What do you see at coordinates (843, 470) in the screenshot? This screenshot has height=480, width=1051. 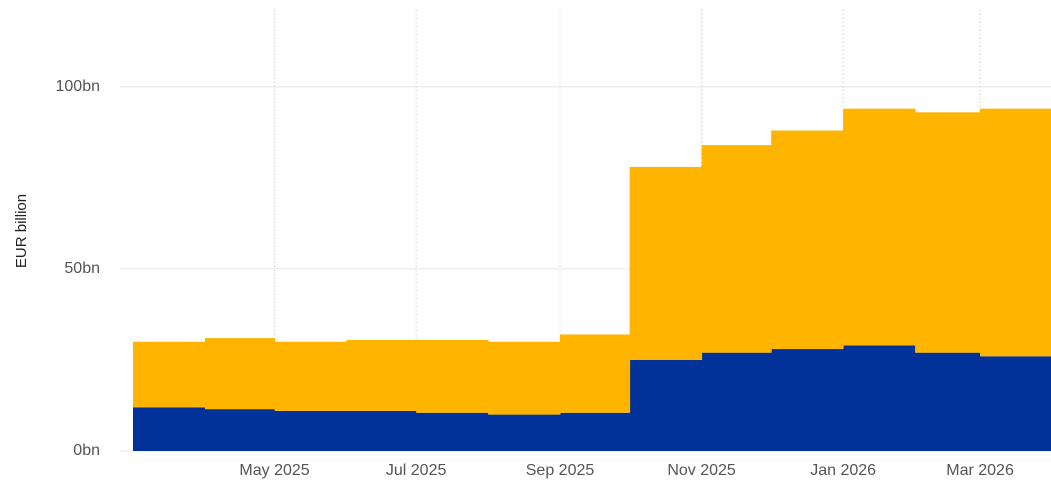 I see `x-tick-label: Jan 2026` at bounding box center [843, 470].